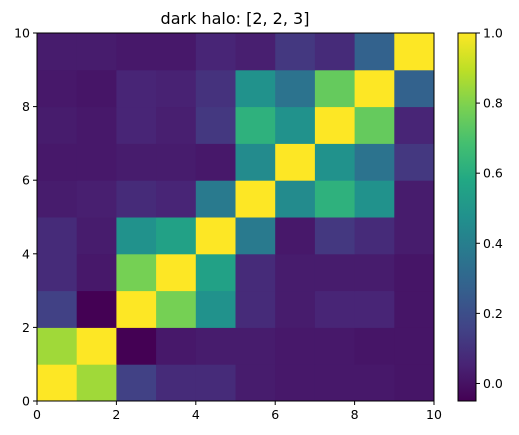 The height and width of the screenshot is (435, 519). What do you see at coordinates (493, 313) in the screenshot?
I see `colorbar-tick-label: 0.2` at bounding box center [493, 313].